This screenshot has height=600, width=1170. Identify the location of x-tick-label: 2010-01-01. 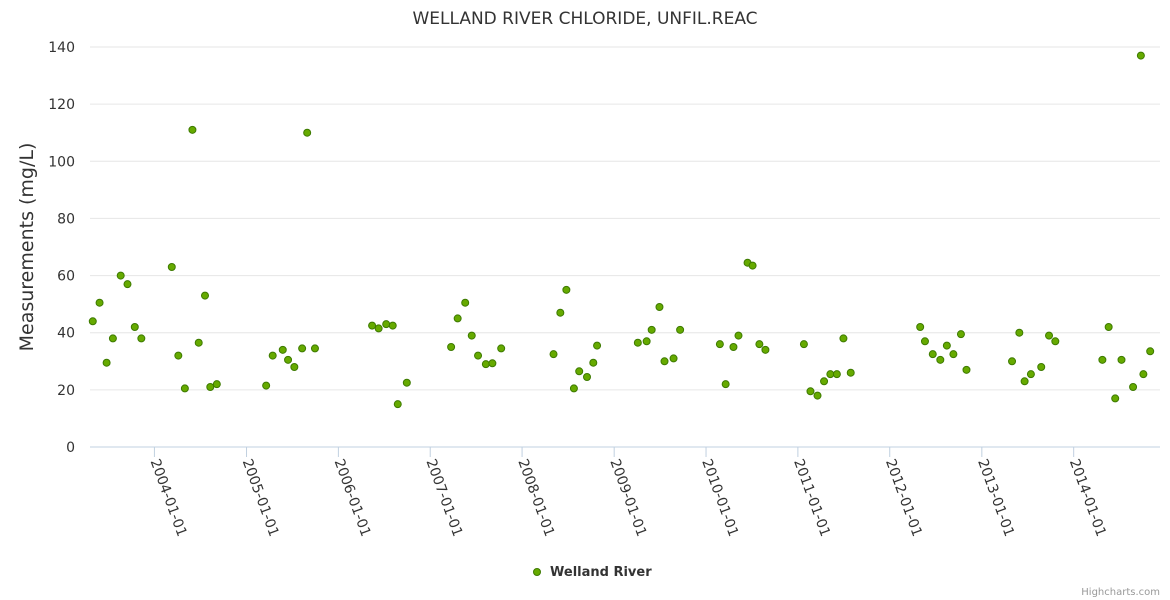
(719, 498).